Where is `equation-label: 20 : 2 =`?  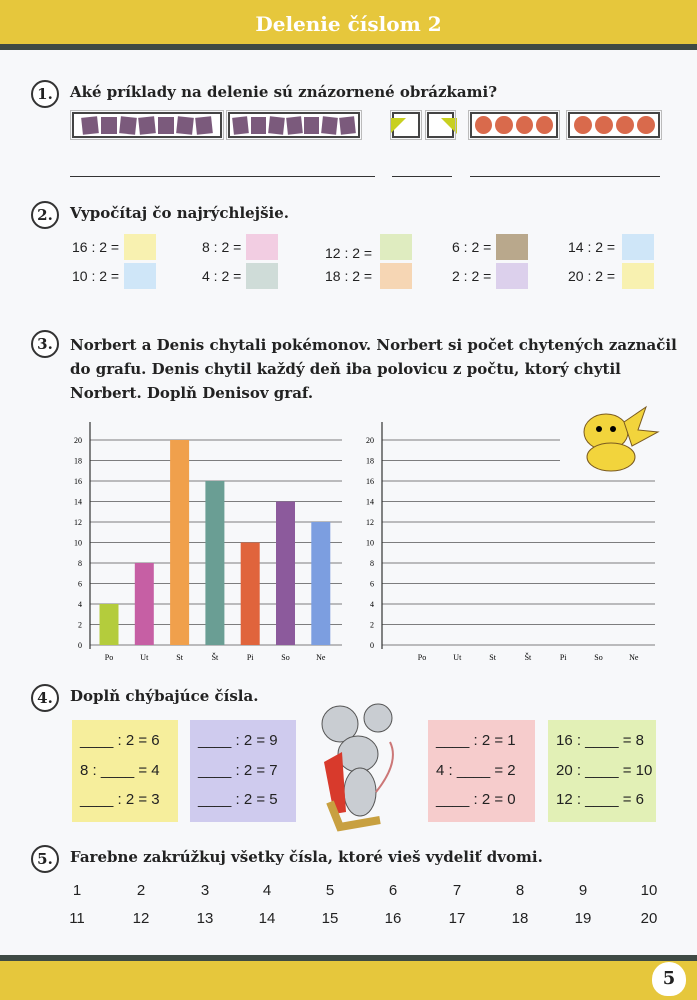
equation-label: 20 : 2 = is located at coordinates (592, 276).